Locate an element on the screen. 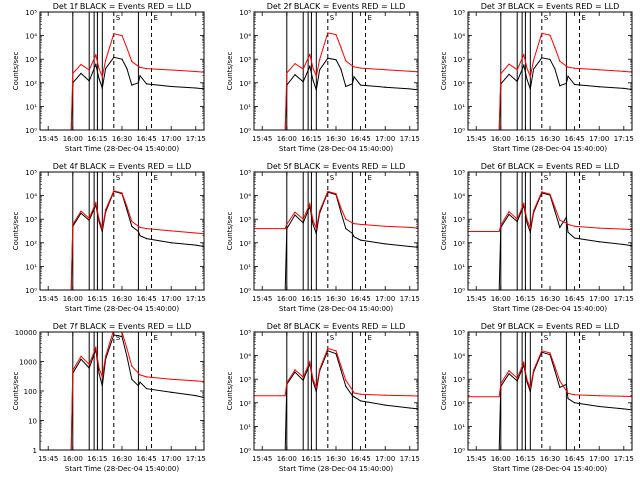 The image size is (640, 480). y-tick-label: 10⁴ is located at coordinates (459, 197).